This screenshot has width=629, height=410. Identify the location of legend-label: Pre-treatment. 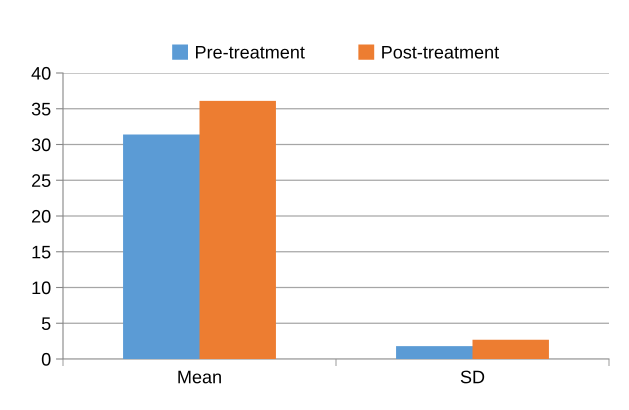
(250, 52).